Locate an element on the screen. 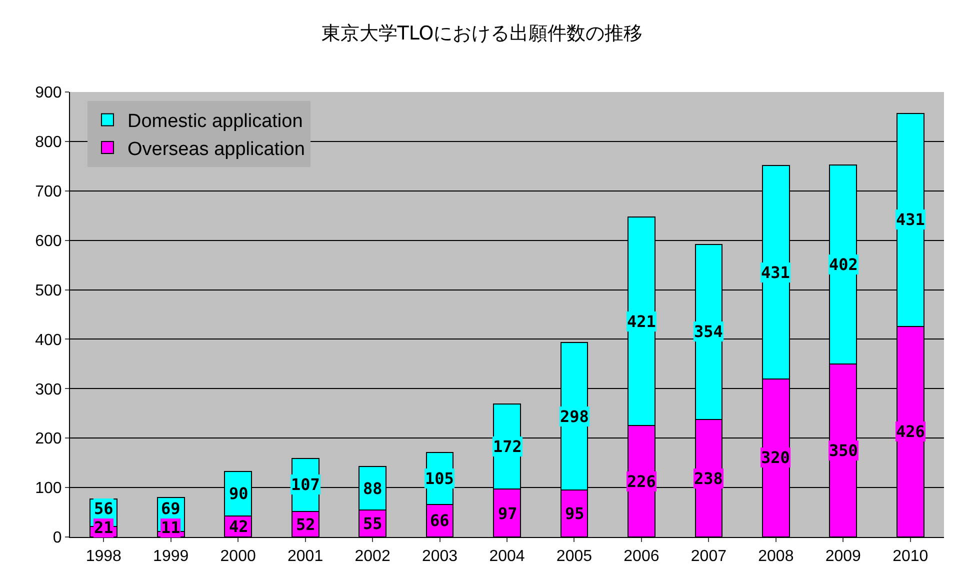 This screenshot has width=964, height=587. data-label: 97 is located at coordinates (508, 513).